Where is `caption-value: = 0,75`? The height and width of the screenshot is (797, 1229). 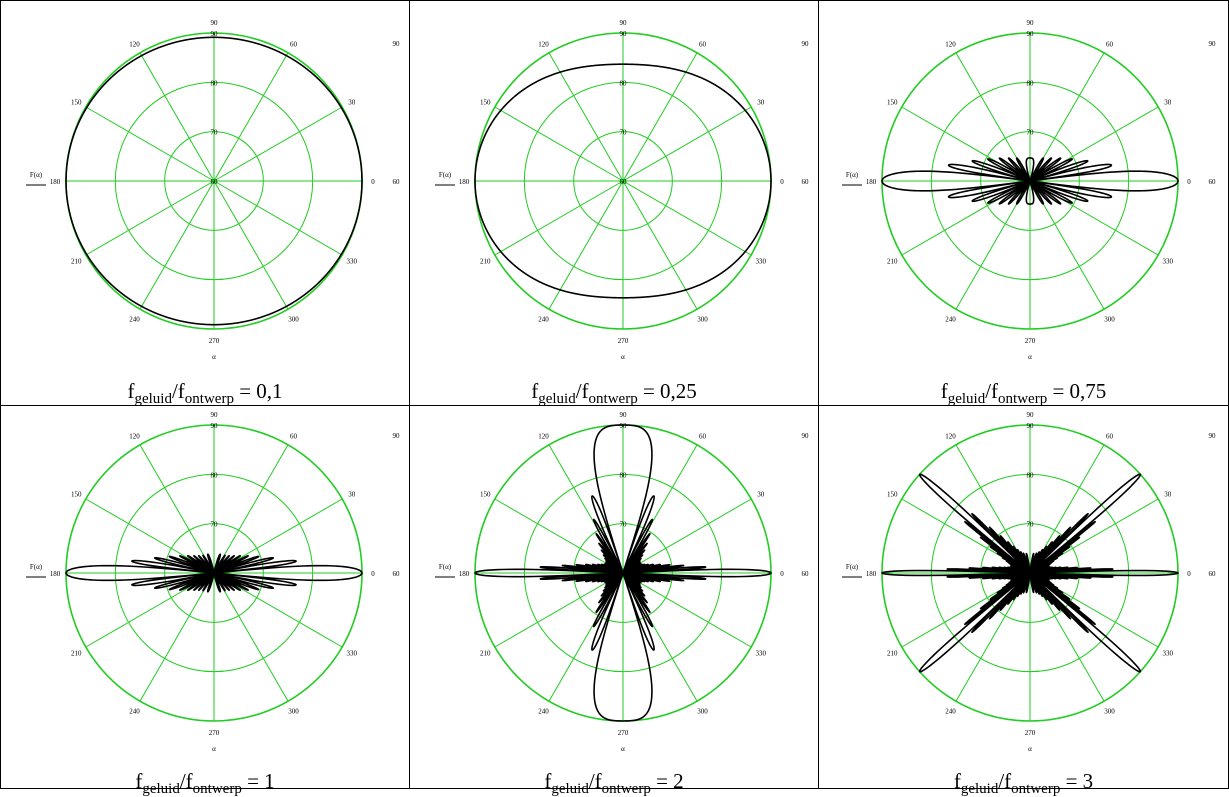 caption-value: = 0,75 is located at coordinates (1077, 391).